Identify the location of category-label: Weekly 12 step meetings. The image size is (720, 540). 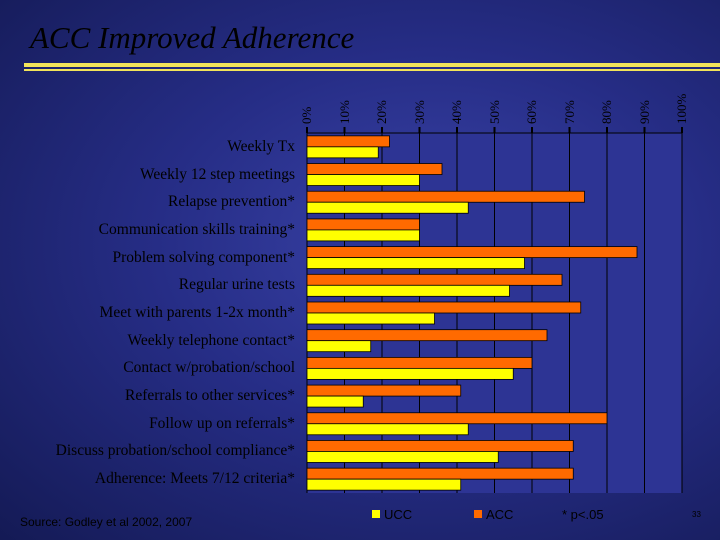
(217, 174).